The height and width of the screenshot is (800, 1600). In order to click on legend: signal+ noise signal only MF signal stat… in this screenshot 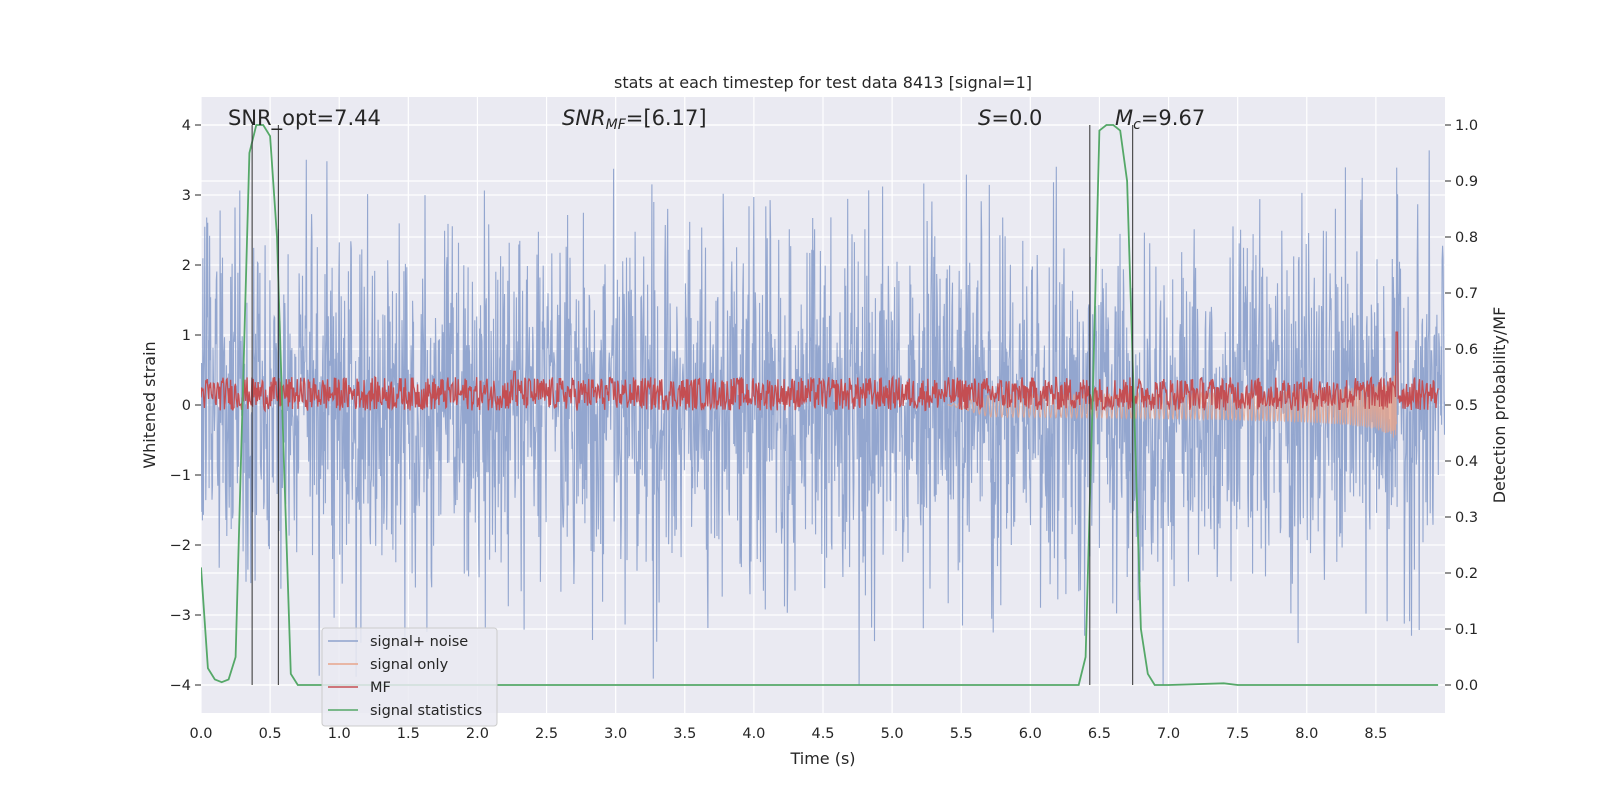, I will do `click(409, 677)`.